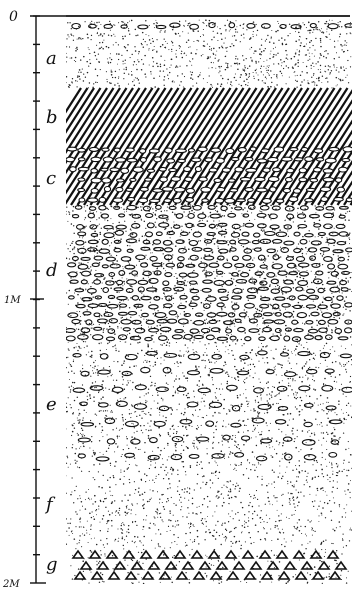 The width and height of the screenshot is (352, 589). I want to click on layer-label-a: a, so click(51, 58).